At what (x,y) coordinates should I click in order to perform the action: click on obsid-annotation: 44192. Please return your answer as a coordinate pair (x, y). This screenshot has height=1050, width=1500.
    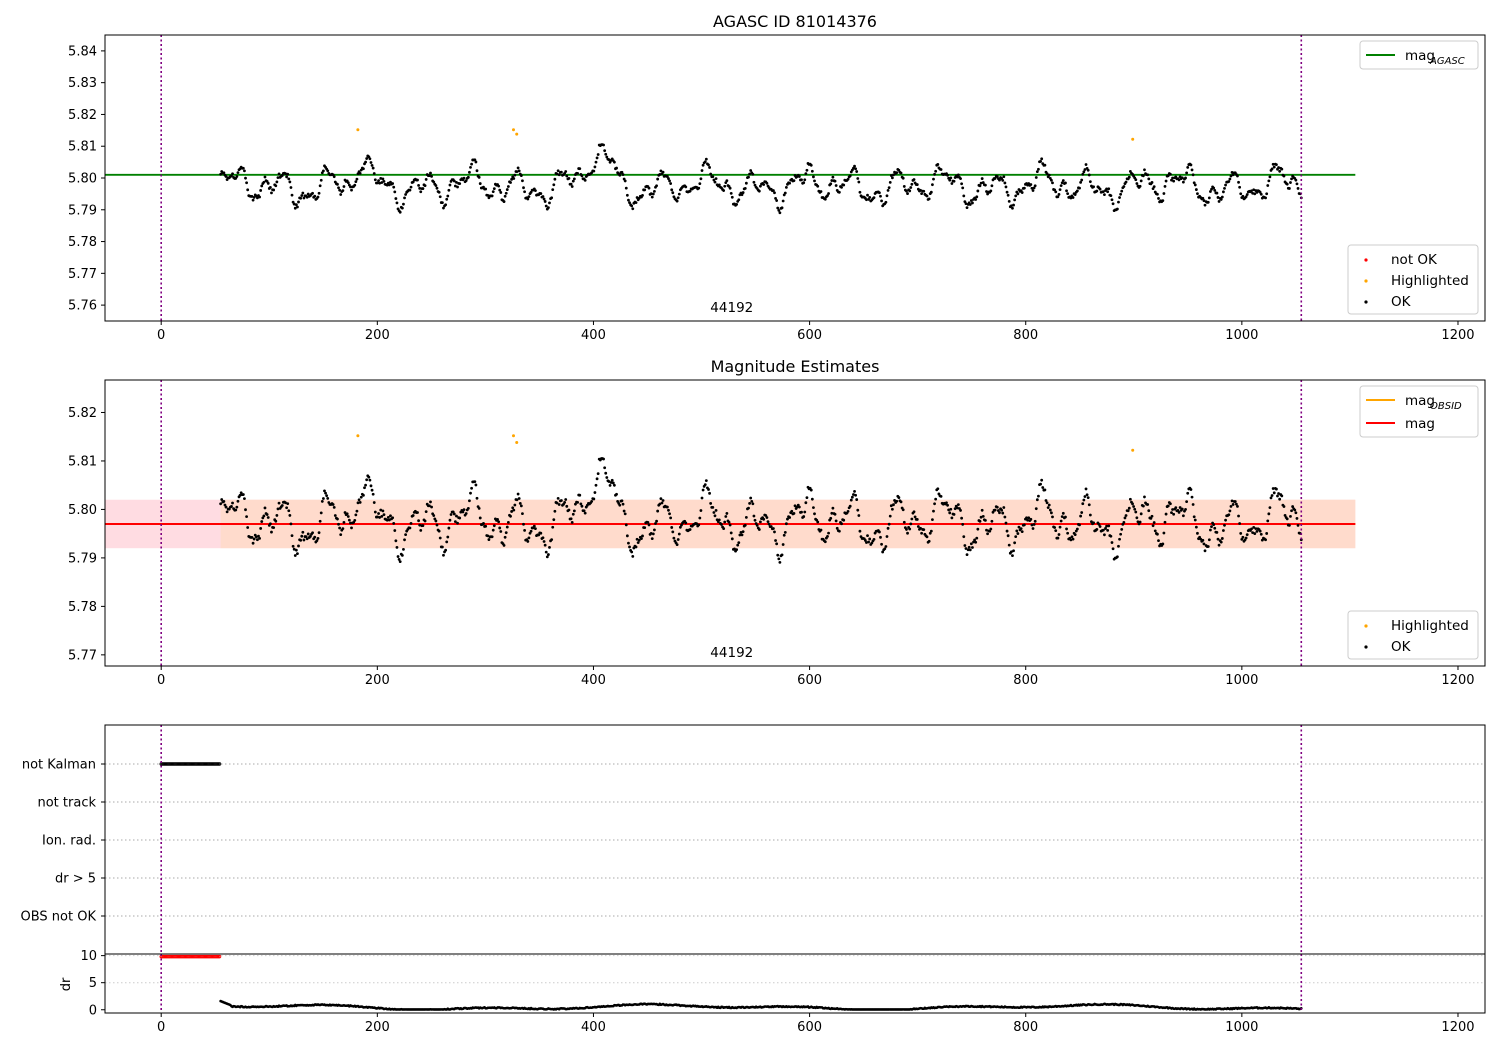
    Looking at the image, I should click on (731, 308).